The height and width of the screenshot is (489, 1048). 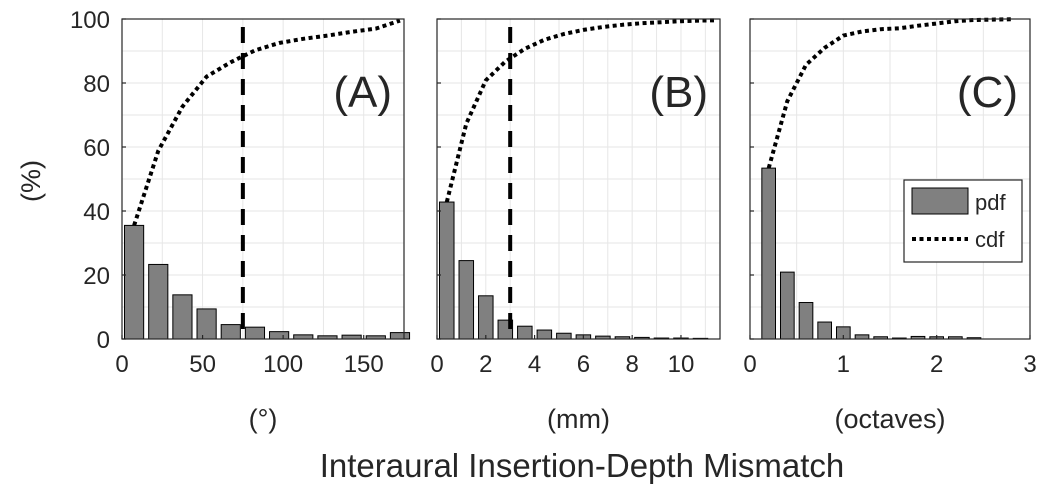 What do you see at coordinates (202, 364) in the screenshot?
I see `x-tick-label: 50` at bounding box center [202, 364].